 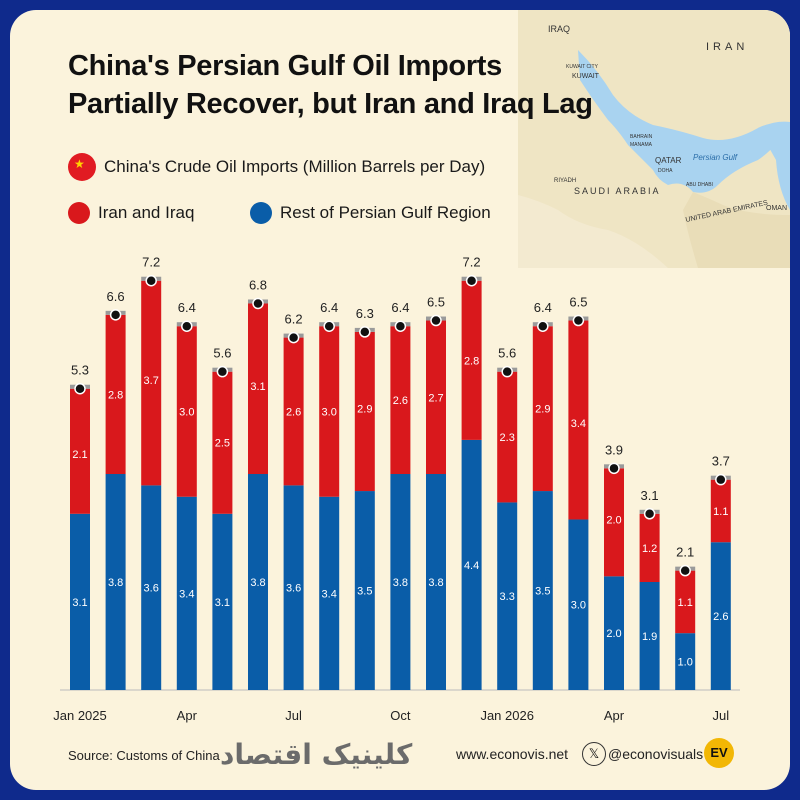 I want to click on bar-total-label-1: 6.6, so click(x=116, y=296).